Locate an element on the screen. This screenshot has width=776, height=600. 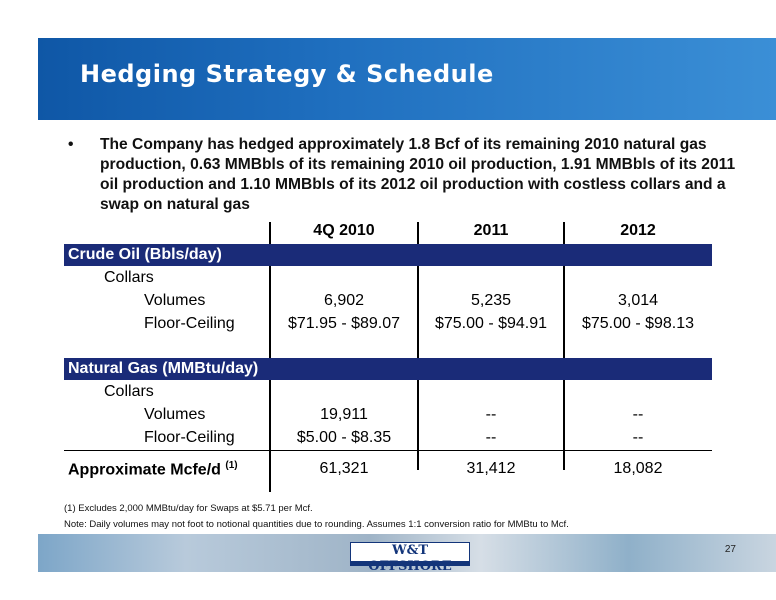
table-divider is located at coordinates (388, 450).